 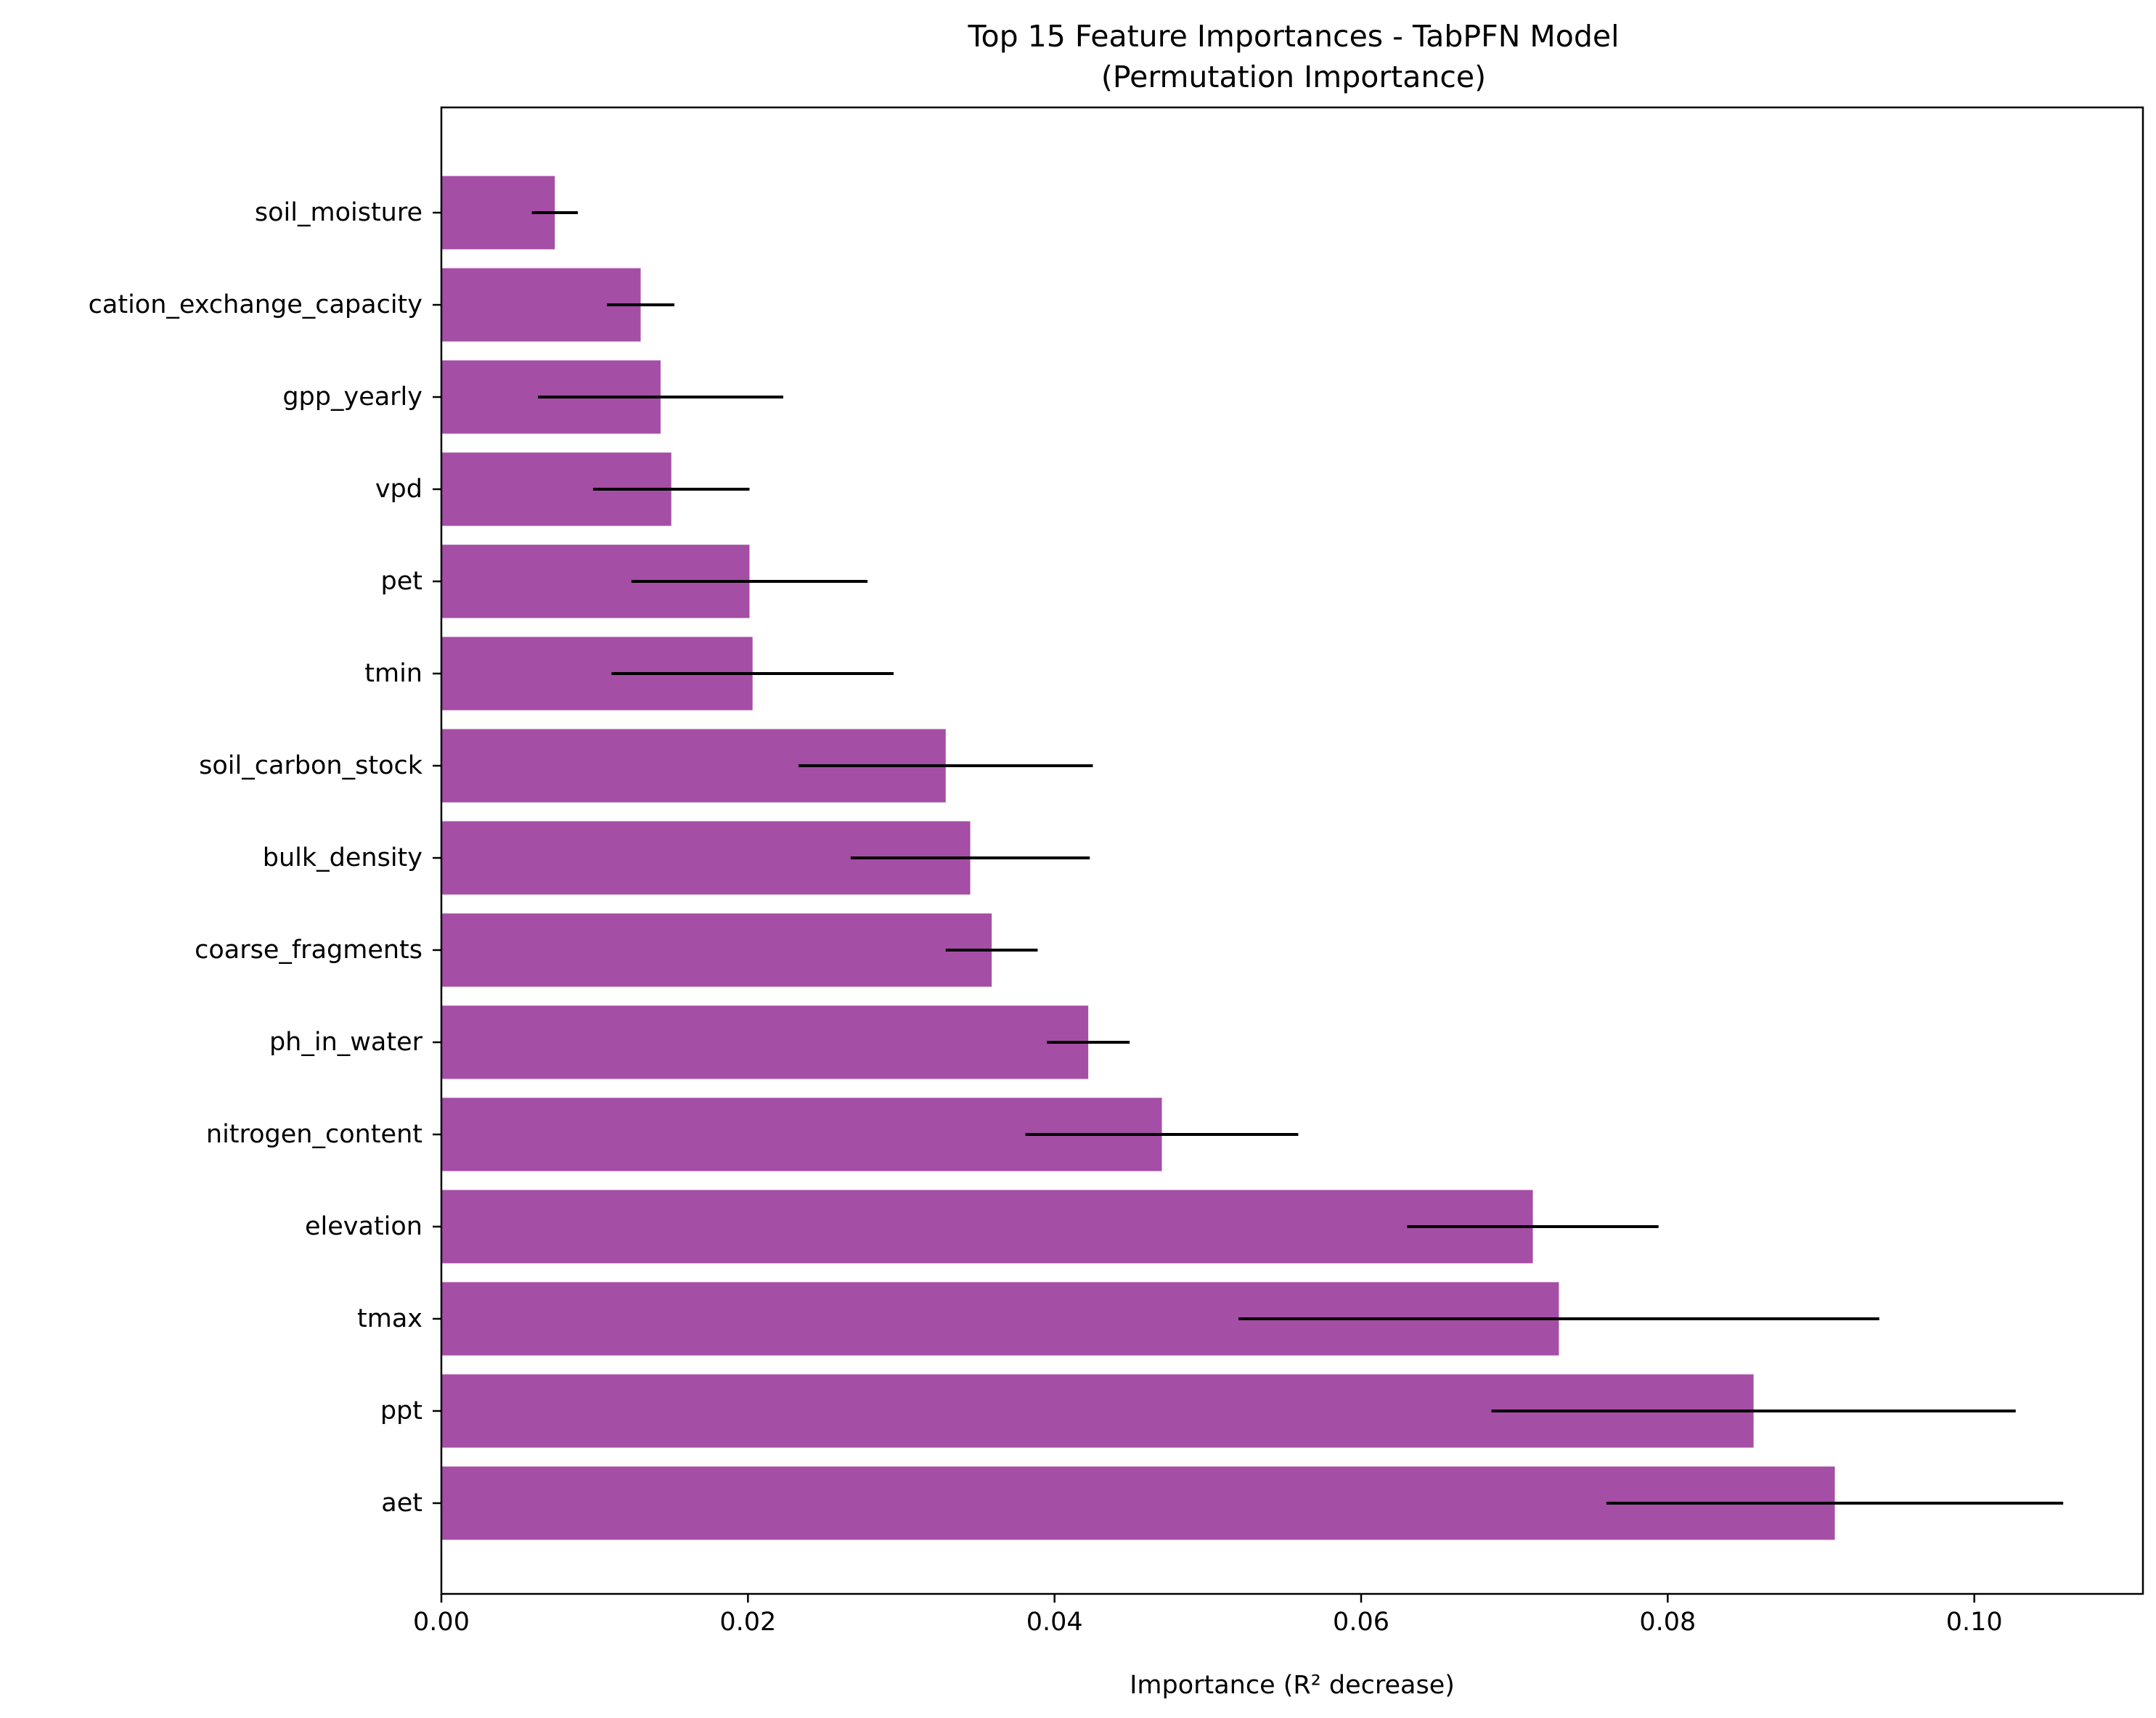 What do you see at coordinates (987, 1227) in the screenshot?
I see `bar-elevation` at bounding box center [987, 1227].